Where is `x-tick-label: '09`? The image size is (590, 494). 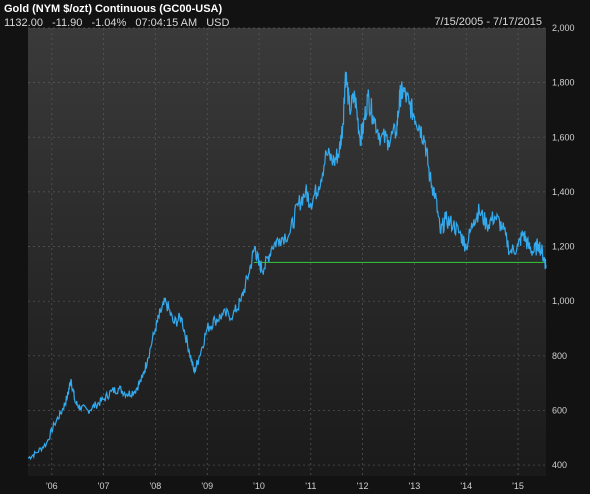
x-tick-label: '09 is located at coordinates (207, 486).